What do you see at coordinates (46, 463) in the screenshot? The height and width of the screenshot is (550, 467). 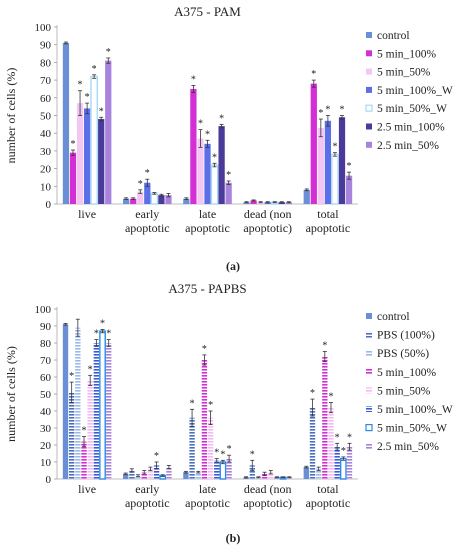 I see `y-tick-label: 10` at bounding box center [46, 463].